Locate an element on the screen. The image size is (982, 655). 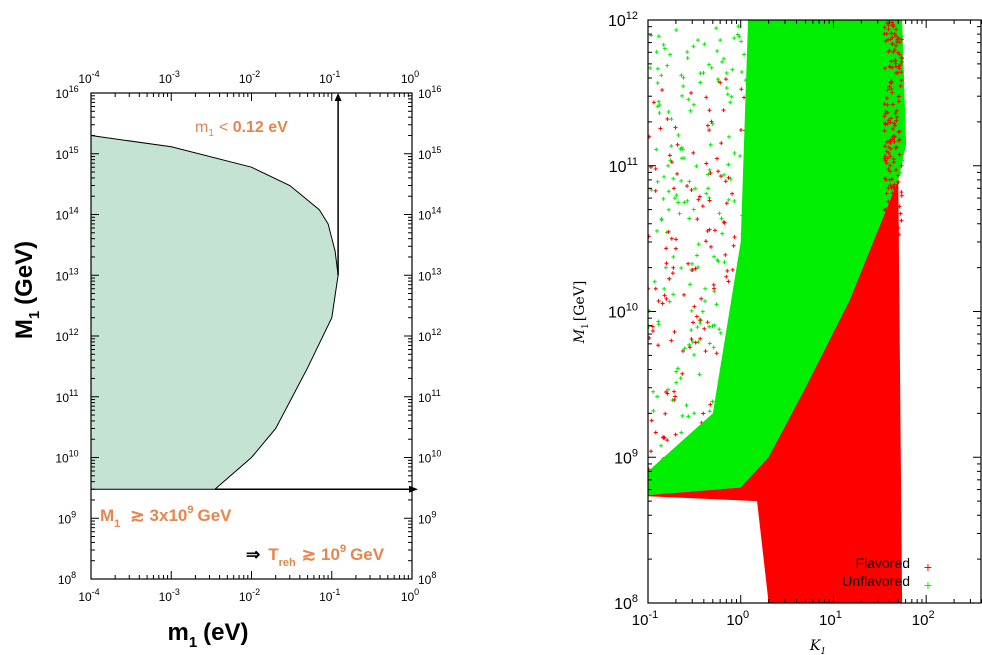
left-y-tick-label-right: 1013 is located at coordinates (429, 274).